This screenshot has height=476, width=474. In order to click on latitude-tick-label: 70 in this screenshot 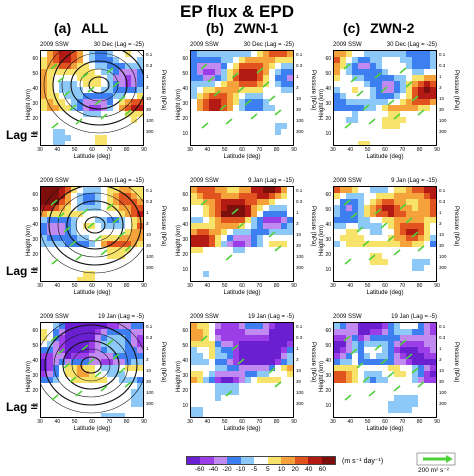, I will do `click(259, 286)`.